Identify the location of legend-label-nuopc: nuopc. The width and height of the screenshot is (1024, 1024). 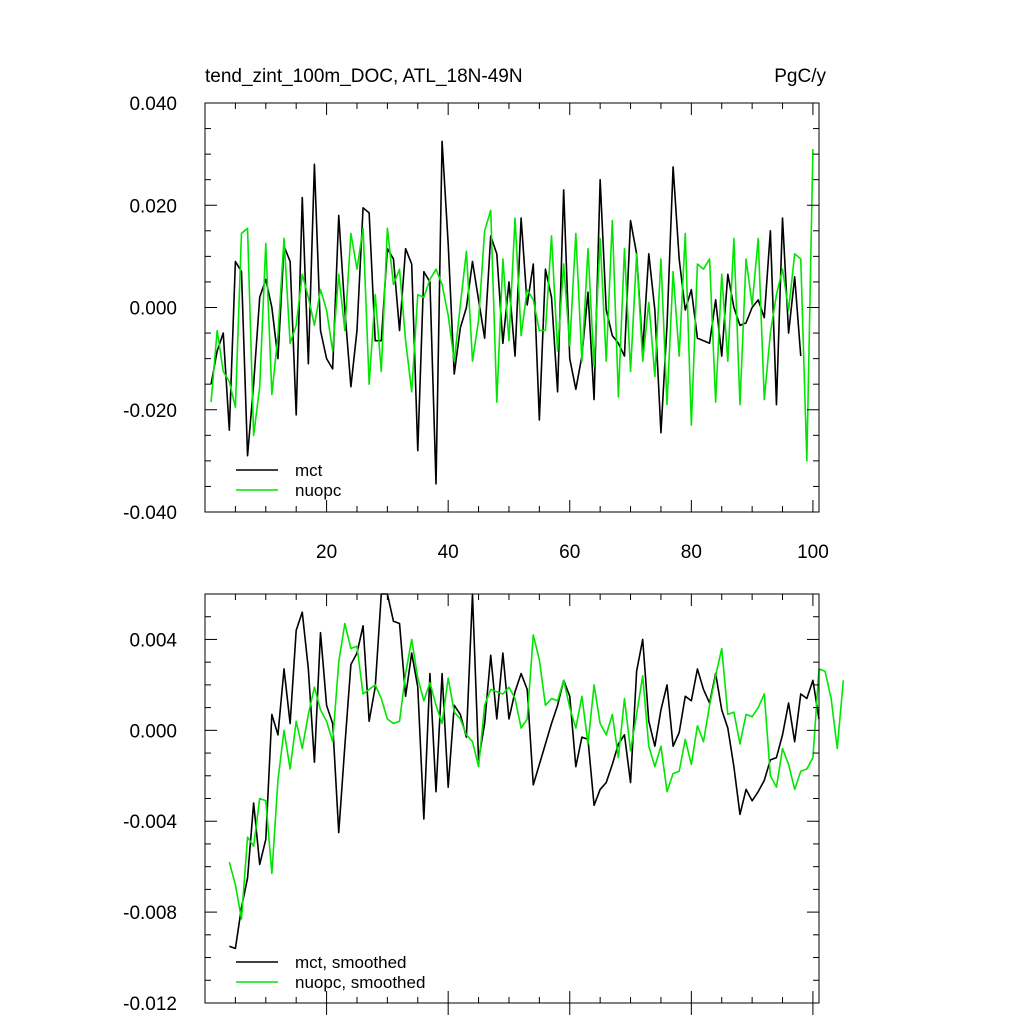
(318, 490).